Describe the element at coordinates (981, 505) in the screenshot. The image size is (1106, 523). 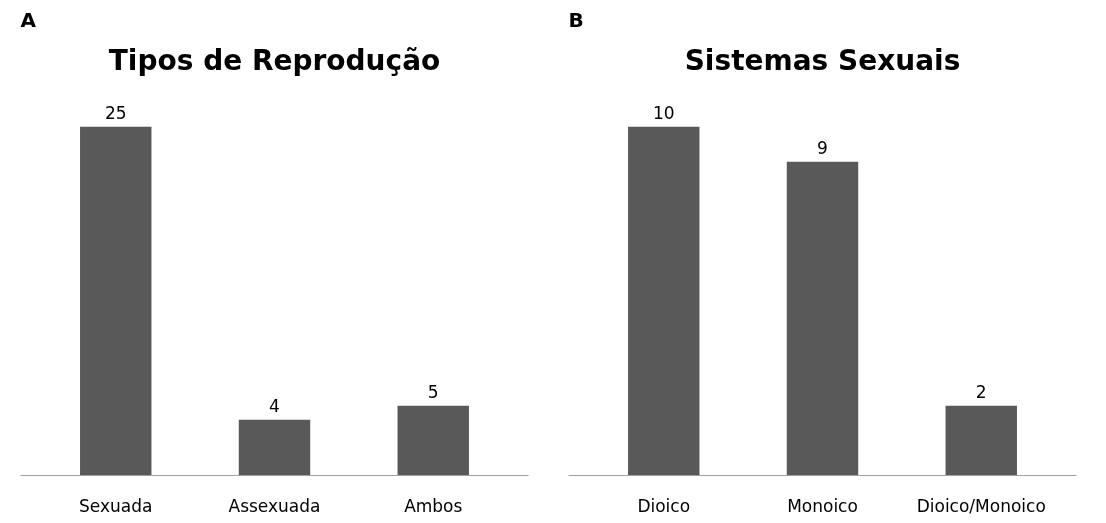
I see `x-tick-label: Dioico/Monoico` at that location.